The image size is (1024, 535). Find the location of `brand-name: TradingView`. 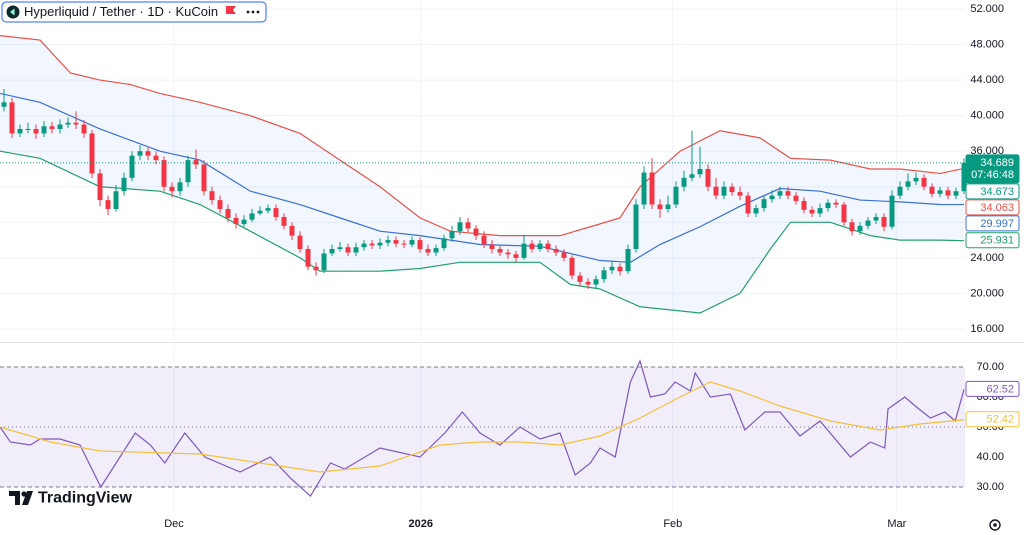

brand-name: TradingView is located at coordinates (85, 498).